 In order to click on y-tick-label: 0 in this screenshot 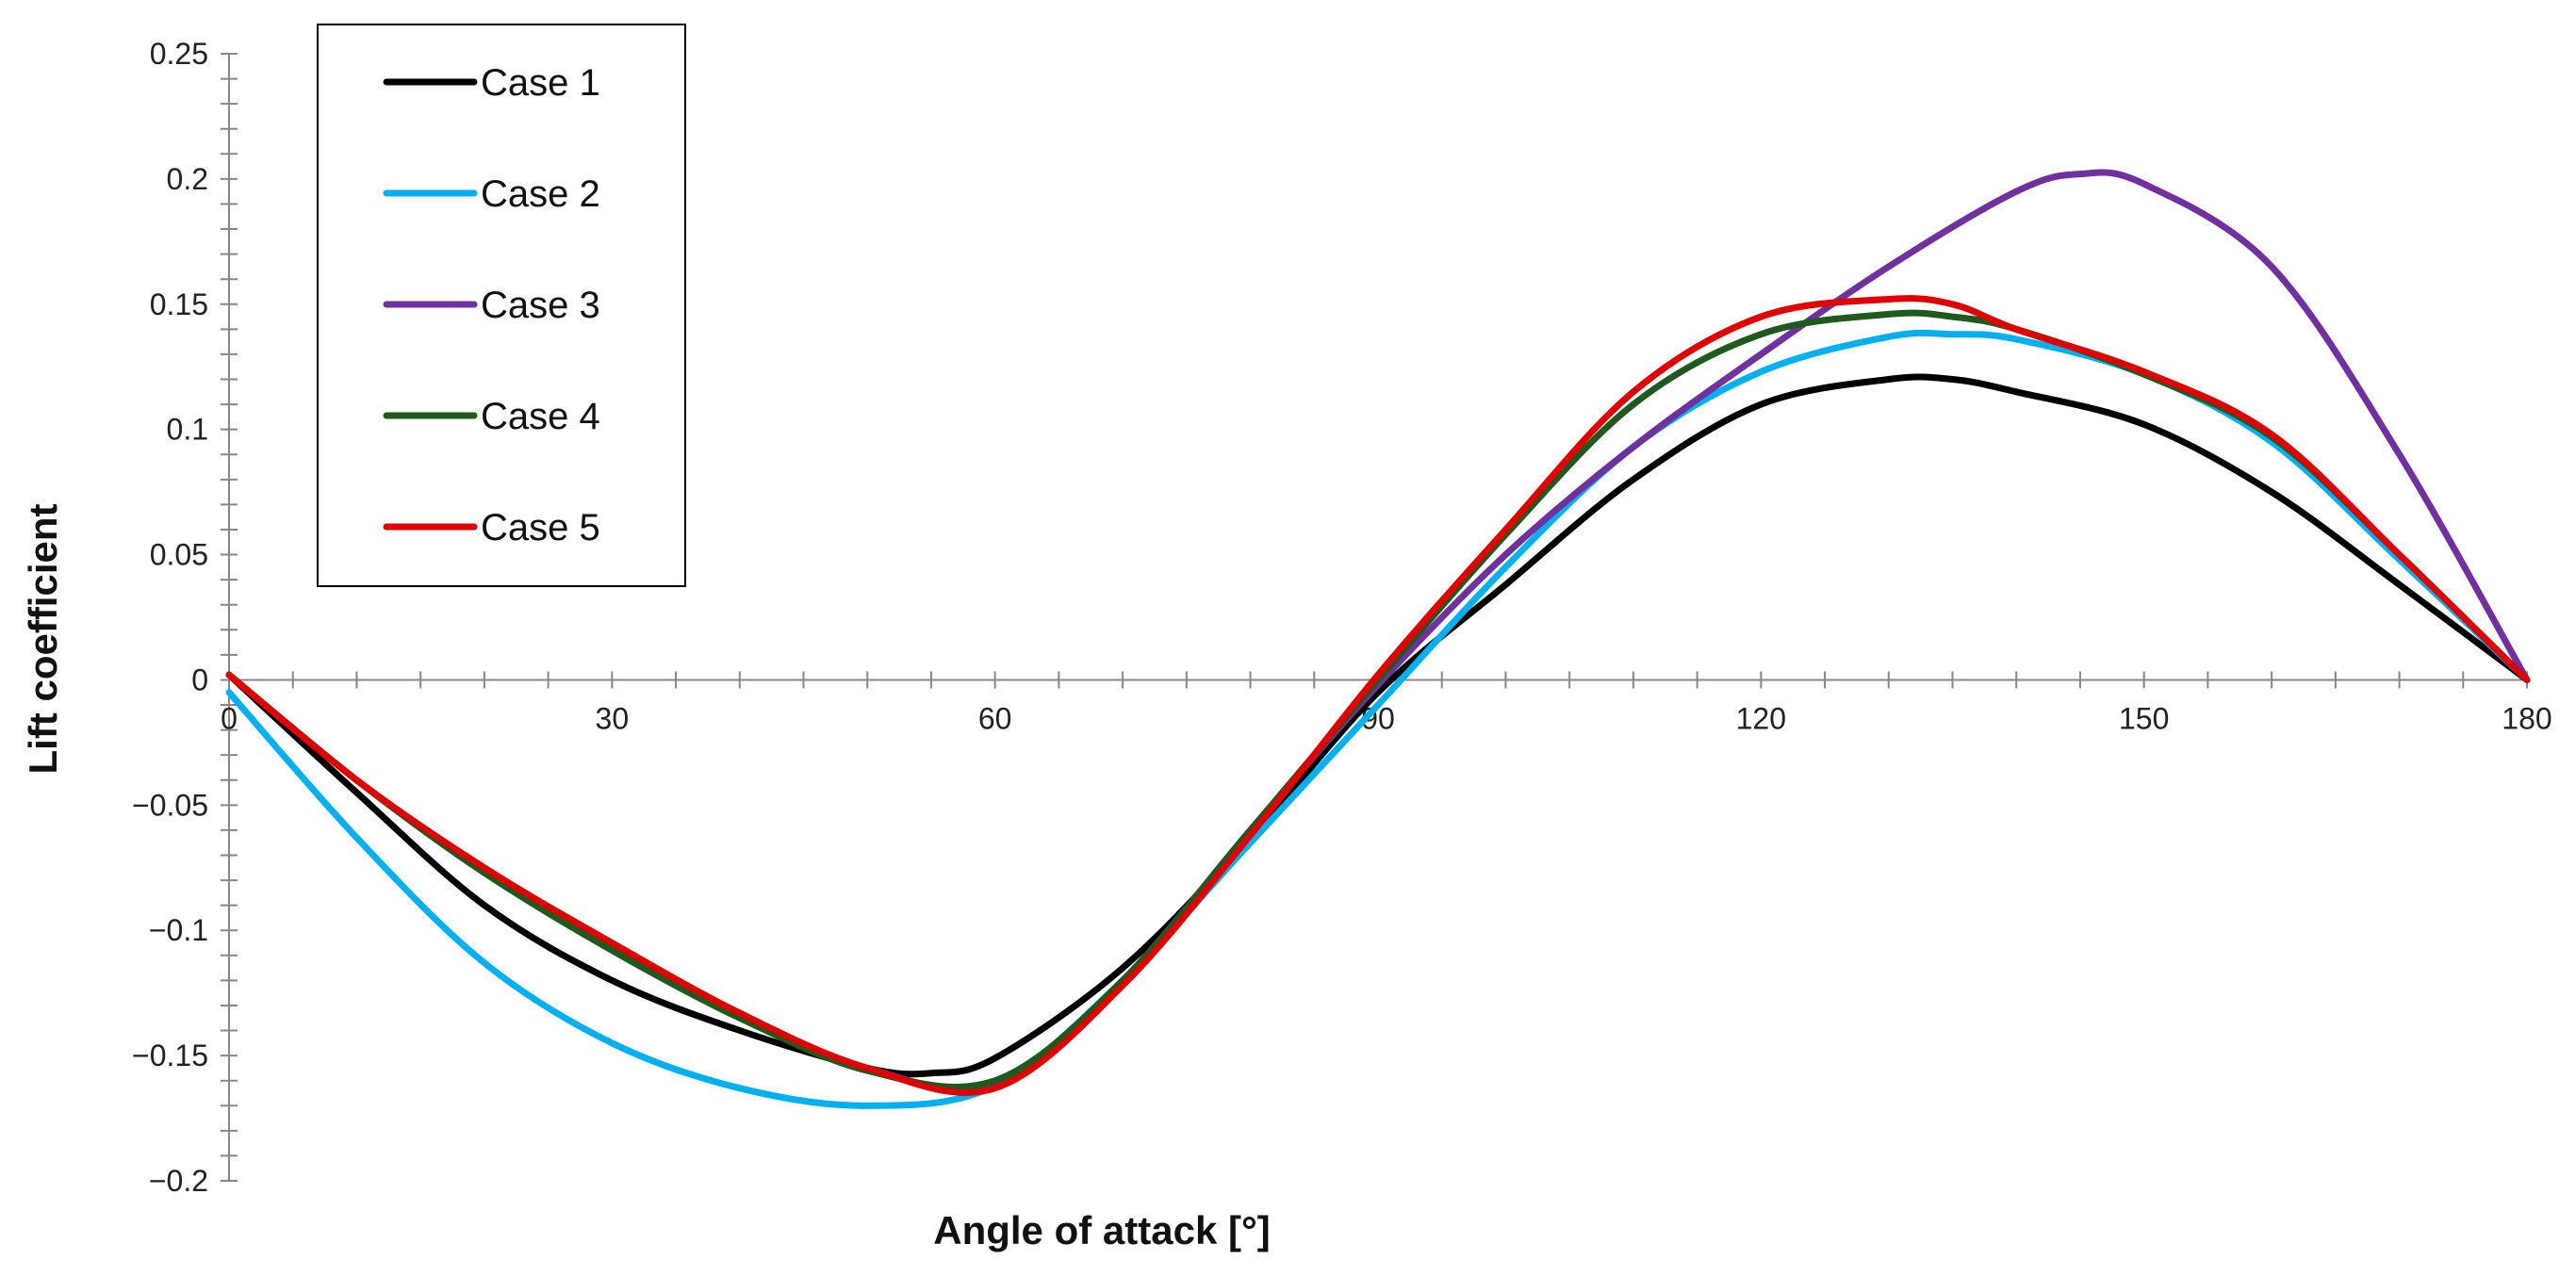, I will do `click(199, 679)`.